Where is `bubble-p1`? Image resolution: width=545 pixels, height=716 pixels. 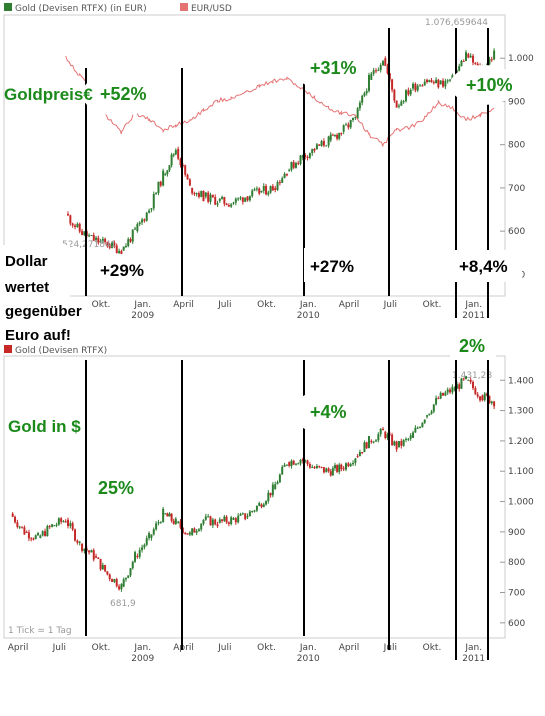
bubble-p1 is located at coordinates (120, 94).